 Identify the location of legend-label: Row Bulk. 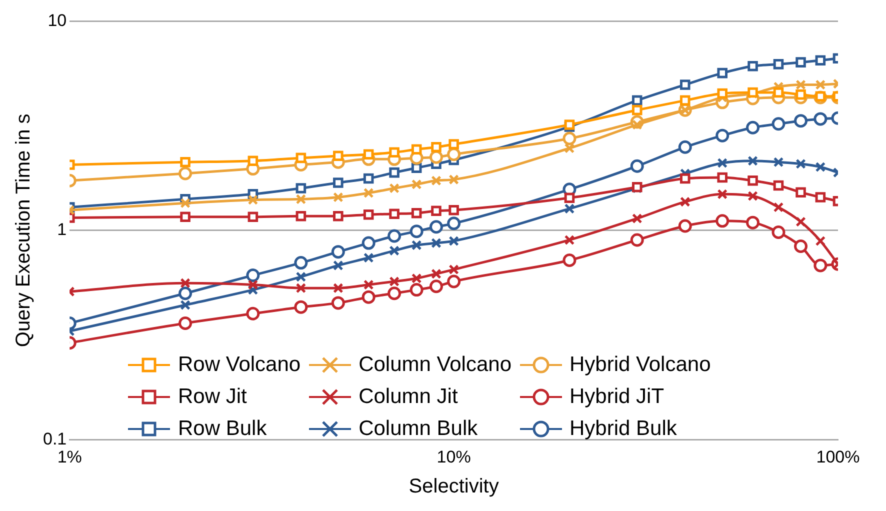
(222, 429).